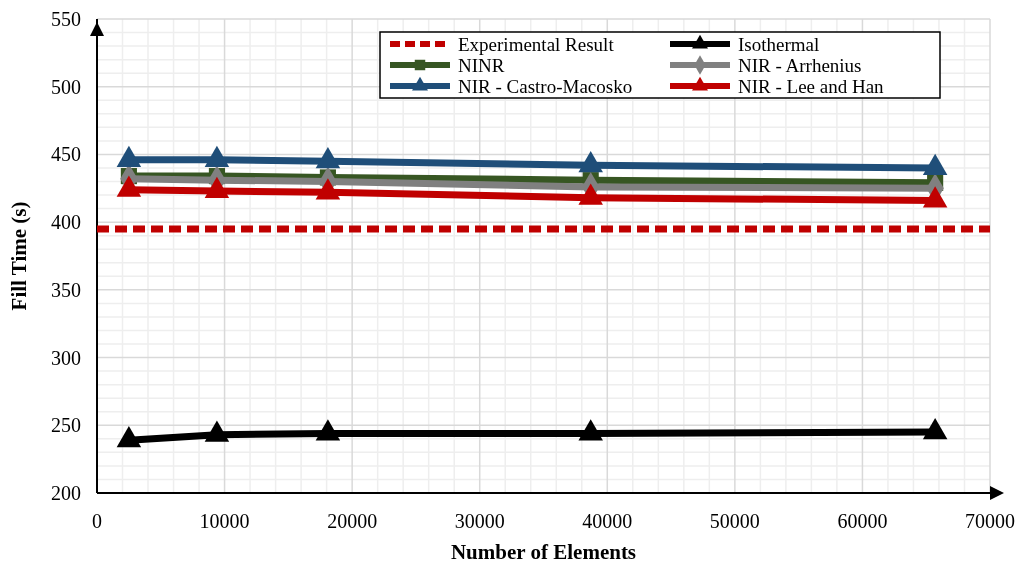 This screenshot has height=567, width=1028. I want to click on y-axis-title: Fill Time (s), so click(19, 256).